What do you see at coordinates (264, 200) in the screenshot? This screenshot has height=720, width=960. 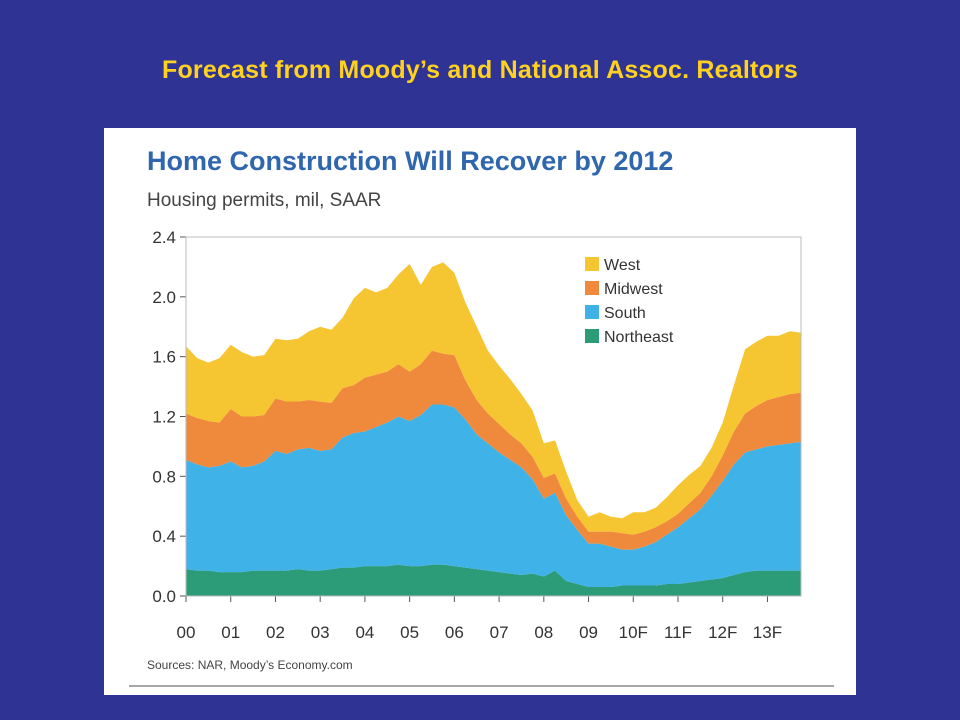 I see `chart-subtitle: Housing permits, mil, SAAR` at bounding box center [264, 200].